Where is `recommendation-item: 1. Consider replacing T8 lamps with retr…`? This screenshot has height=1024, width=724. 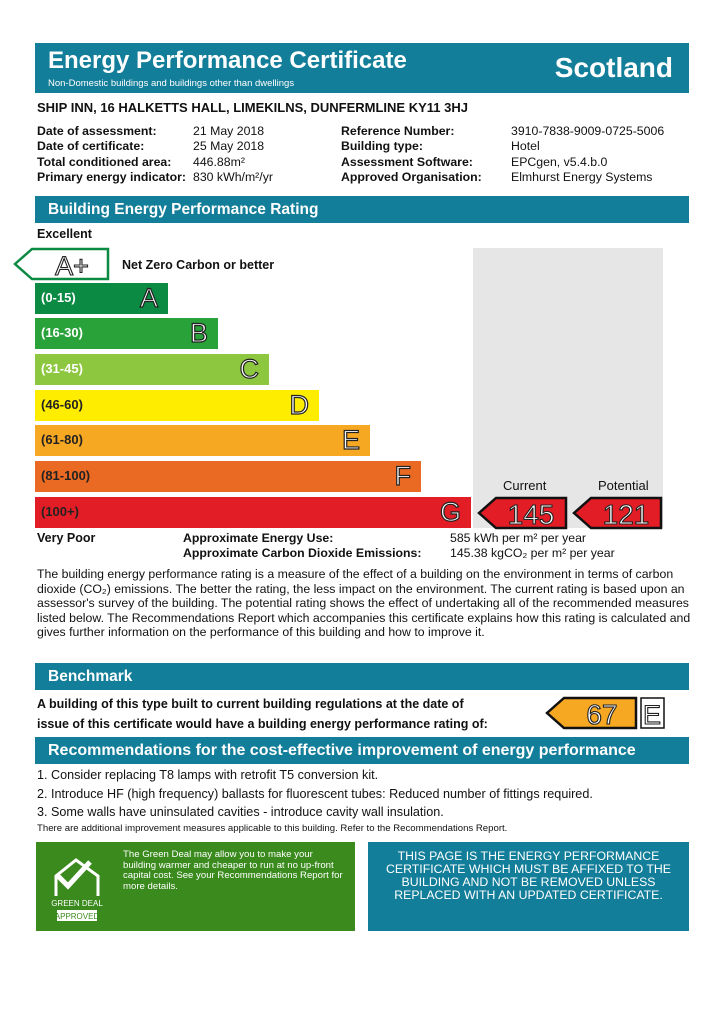 recommendation-item: 1. Consider replacing T8 lamps with retr… is located at coordinates (208, 775).